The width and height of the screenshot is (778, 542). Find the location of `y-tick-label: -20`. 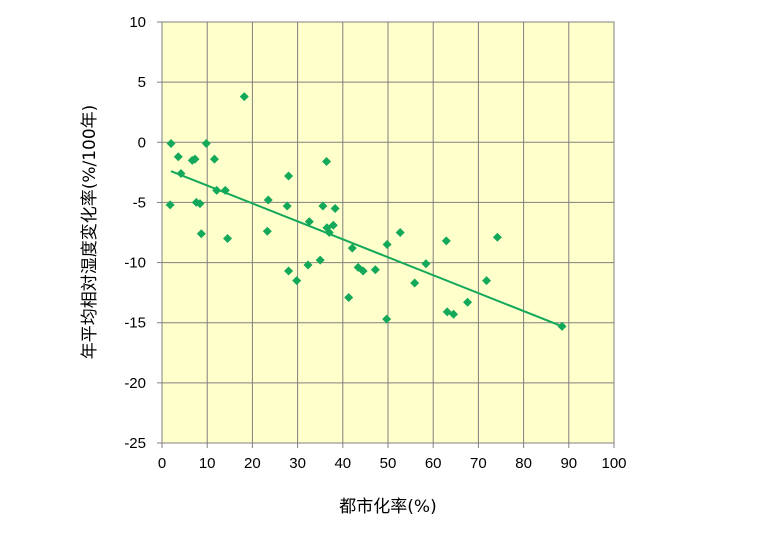

y-tick-label: -20 is located at coordinates (135, 383).